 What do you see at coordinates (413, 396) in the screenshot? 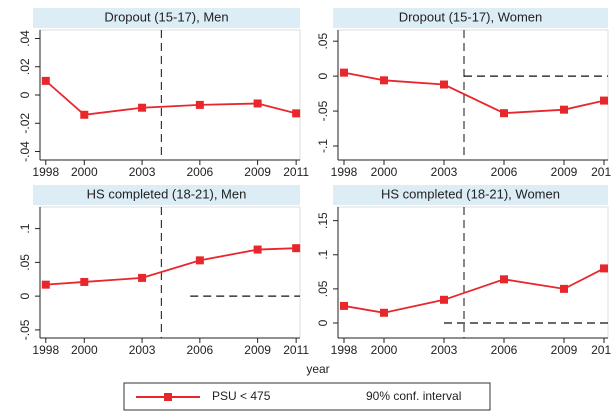
I see `legend-label: 90% conf. interval` at bounding box center [413, 396].